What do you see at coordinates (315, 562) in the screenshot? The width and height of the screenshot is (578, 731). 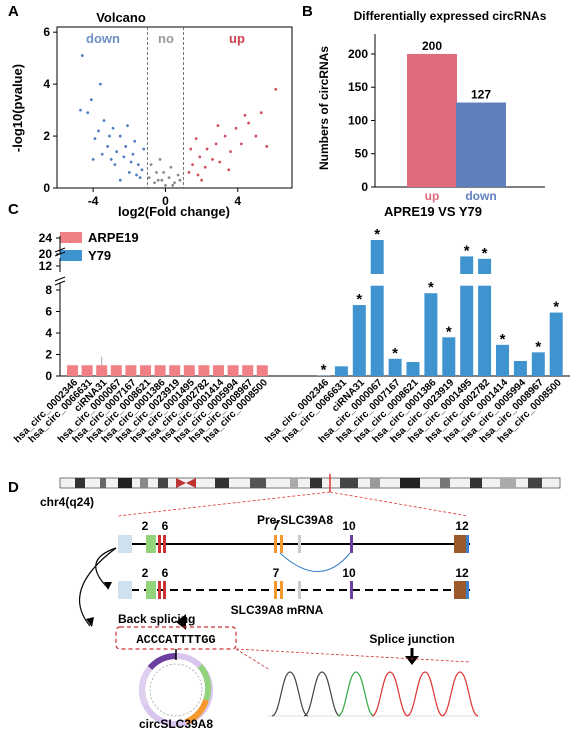 I see `splice-arc` at bounding box center [315, 562].